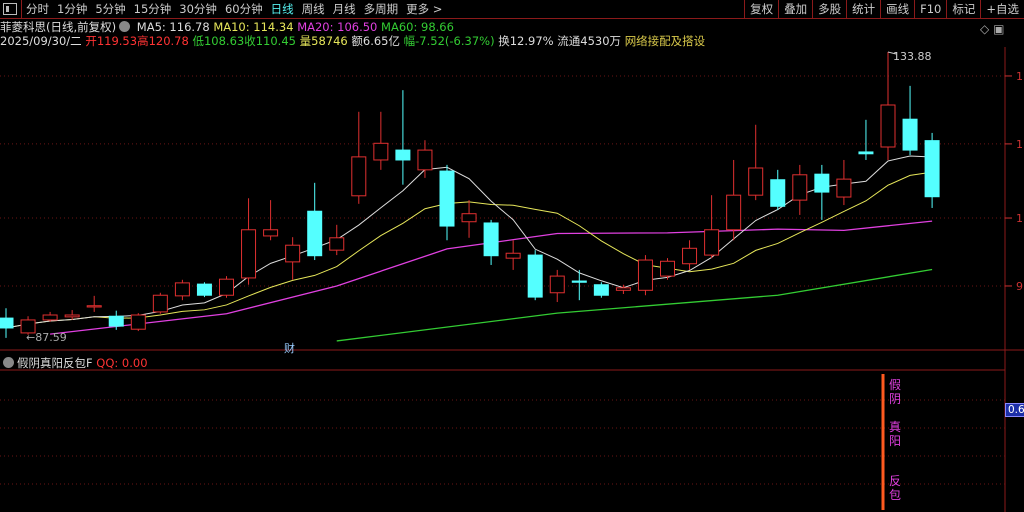 This screenshot has width=1024, height=512. I want to click on toolbar-button: 复权, so click(761, 9).